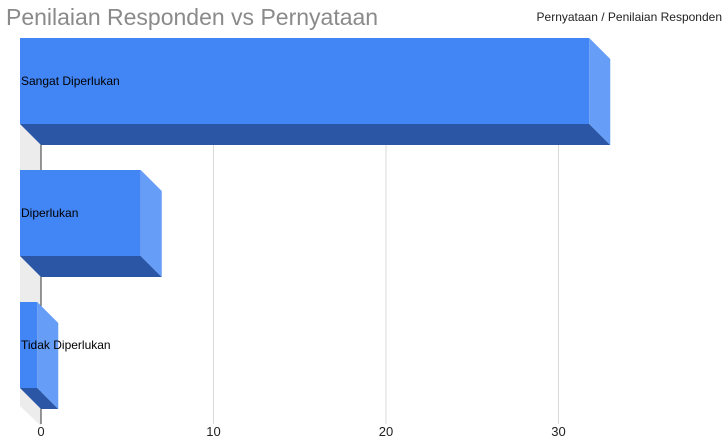 The height and width of the screenshot is (445, 728). I want to click on legend: Pernyataan / Penilaian Responden, so click(629, 17).